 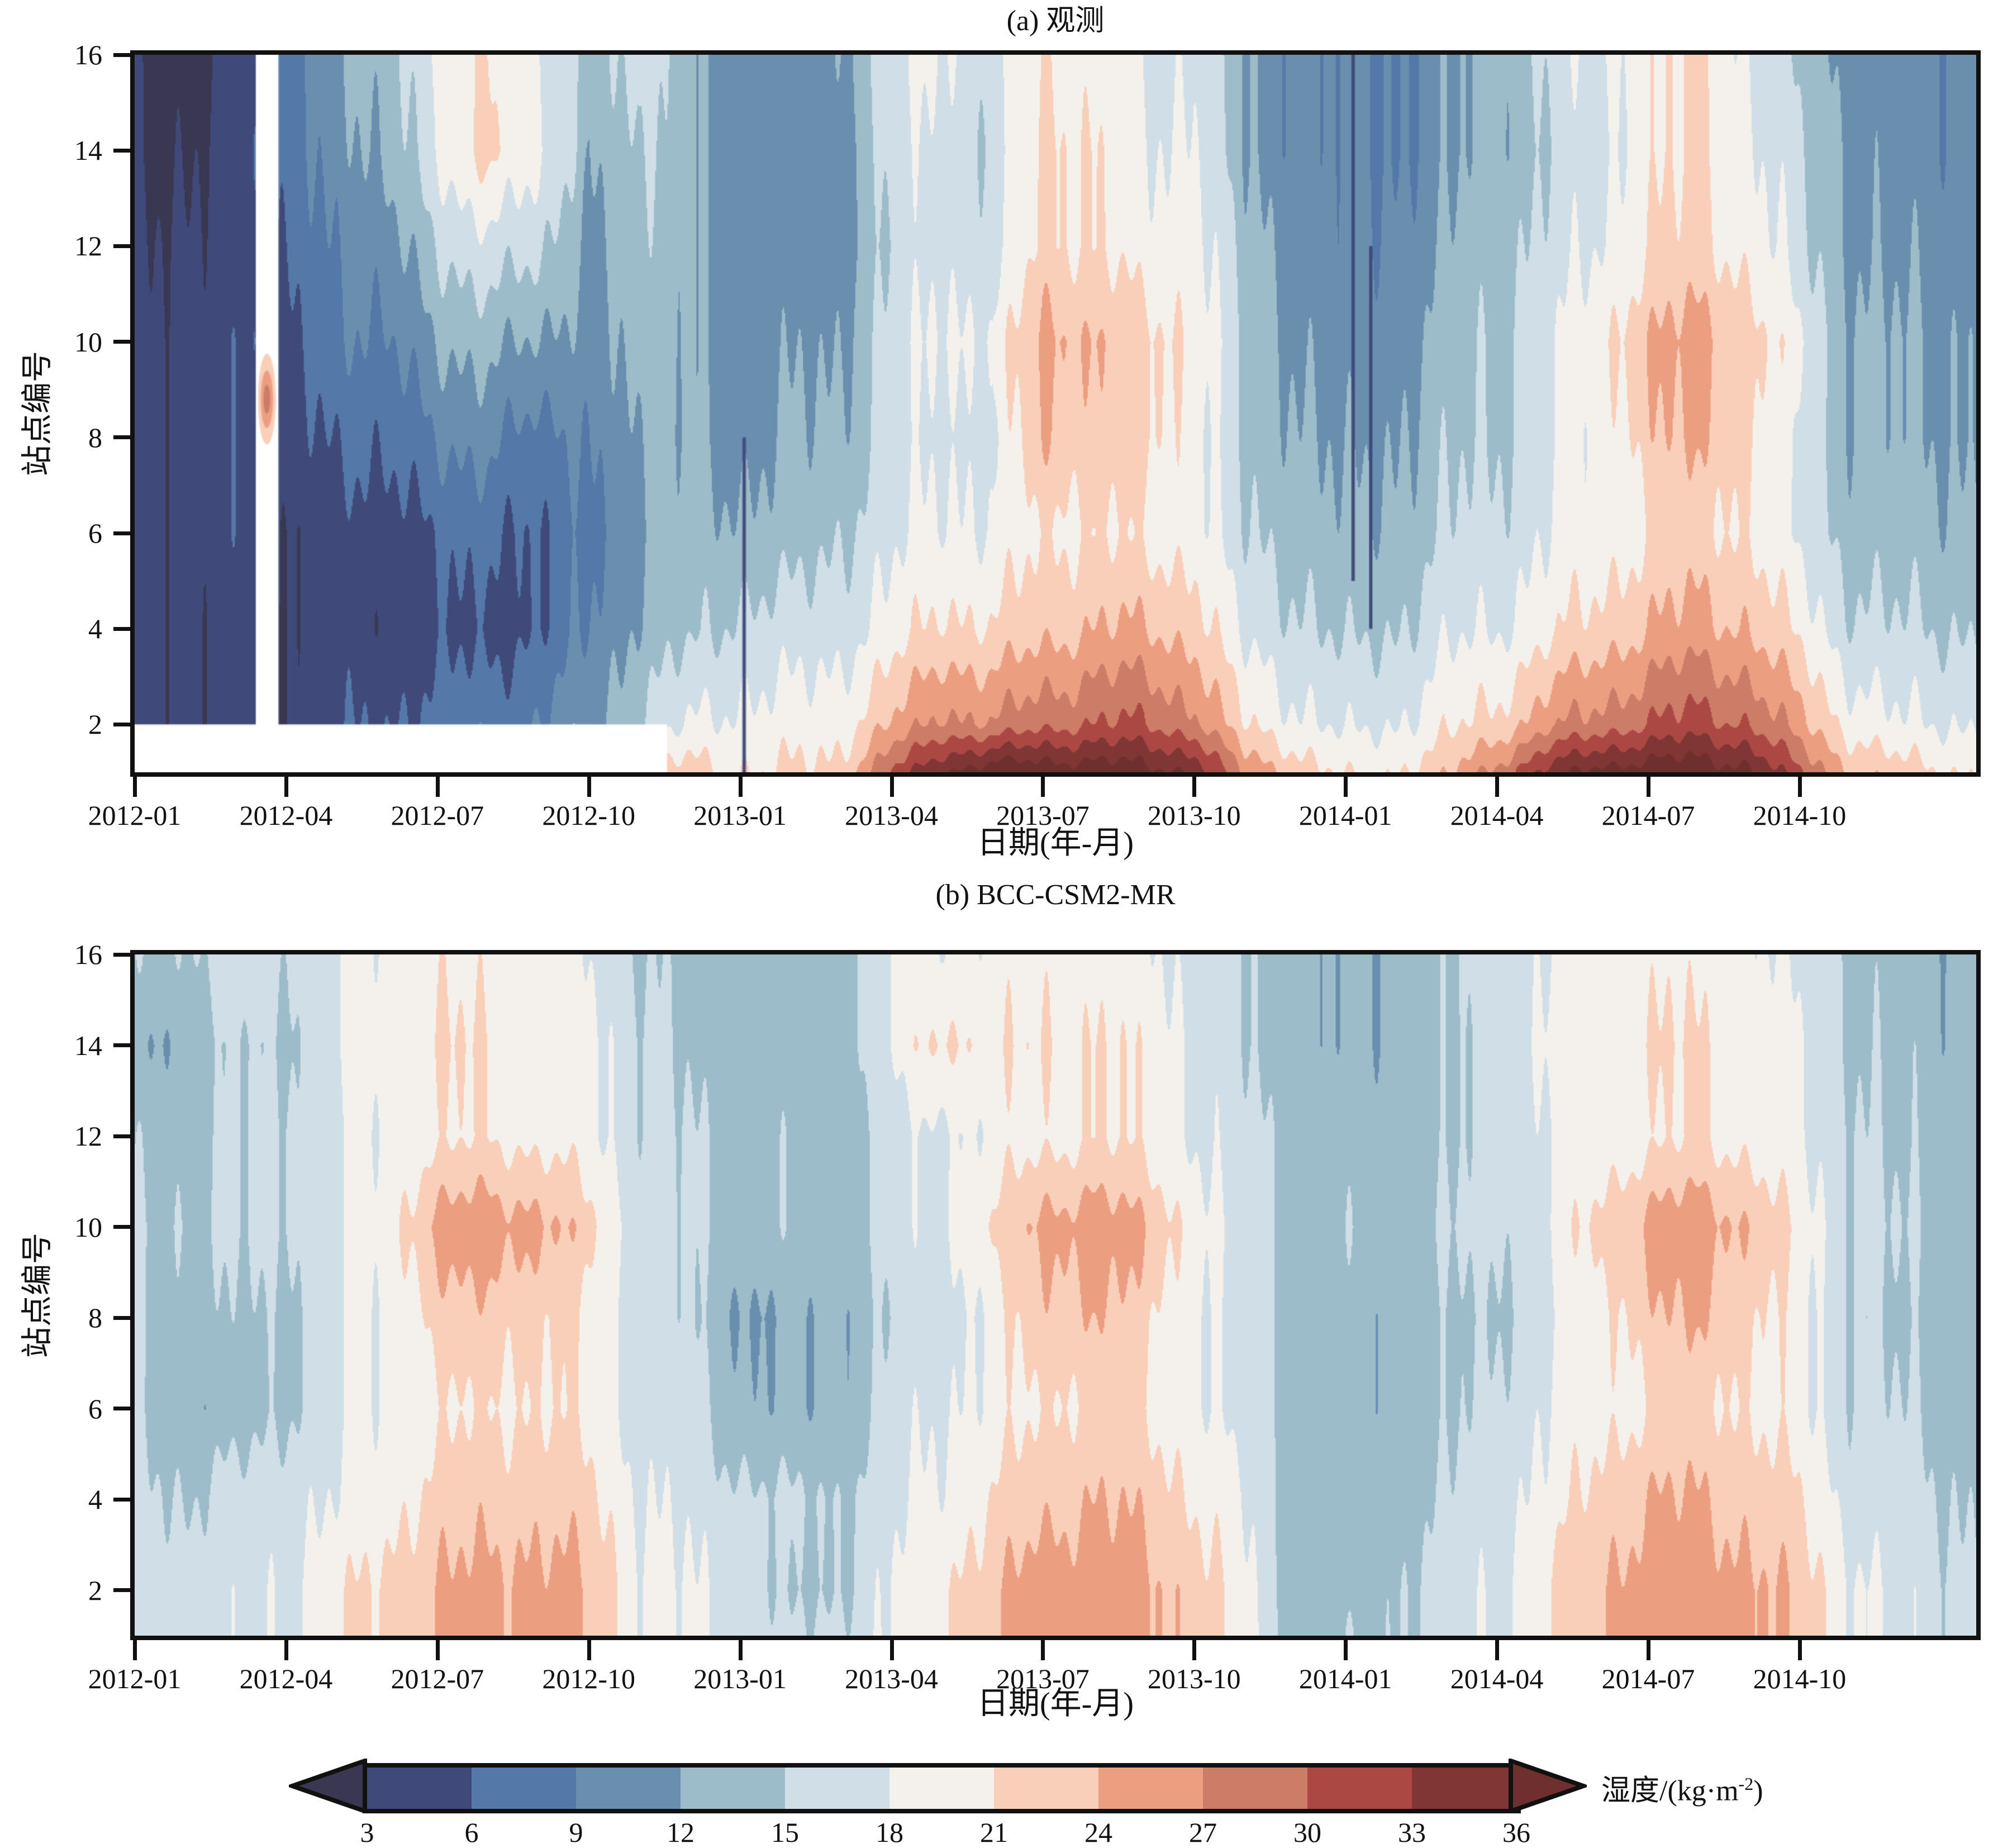 I want to click on colorbar-unit-prefix: 湿度/(kg·m, so click(x=1670, y=1791).